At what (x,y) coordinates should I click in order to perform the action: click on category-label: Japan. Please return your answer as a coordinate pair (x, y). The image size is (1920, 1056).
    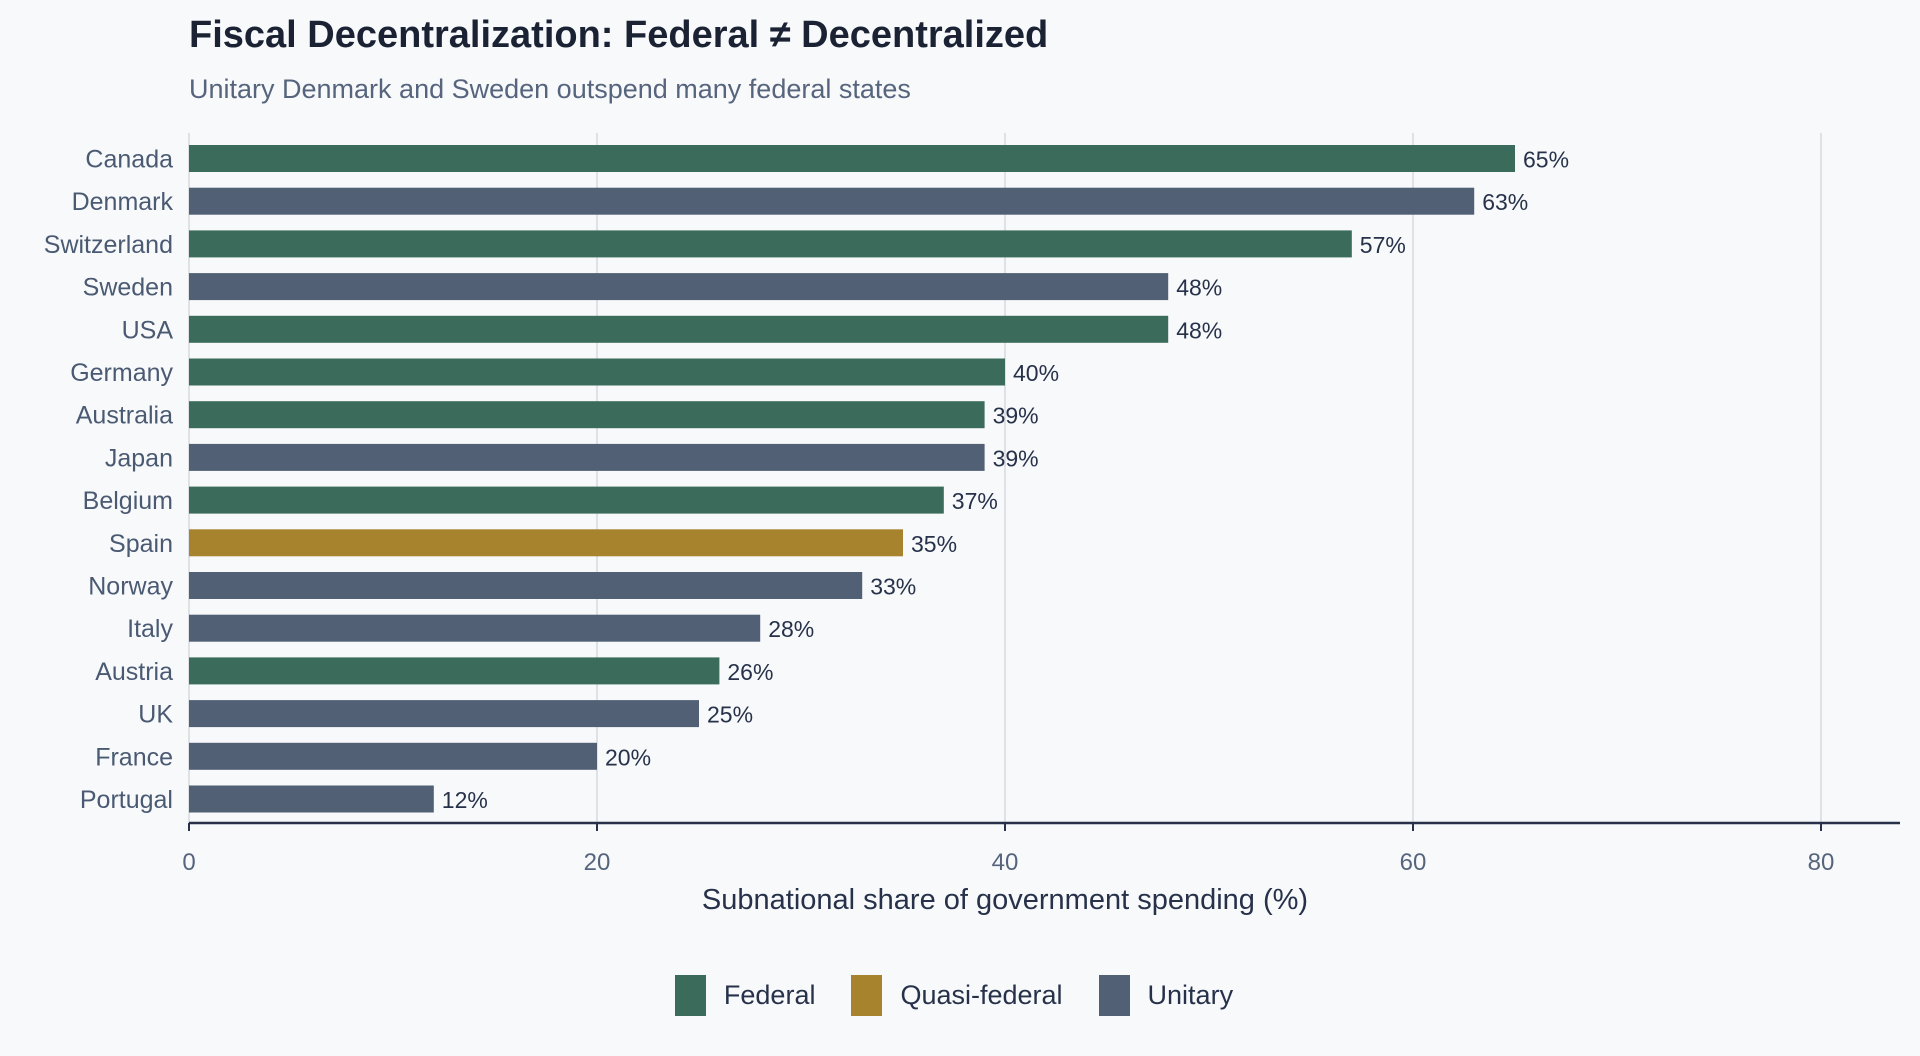
    Looking at the image, I should click on (139, 458).